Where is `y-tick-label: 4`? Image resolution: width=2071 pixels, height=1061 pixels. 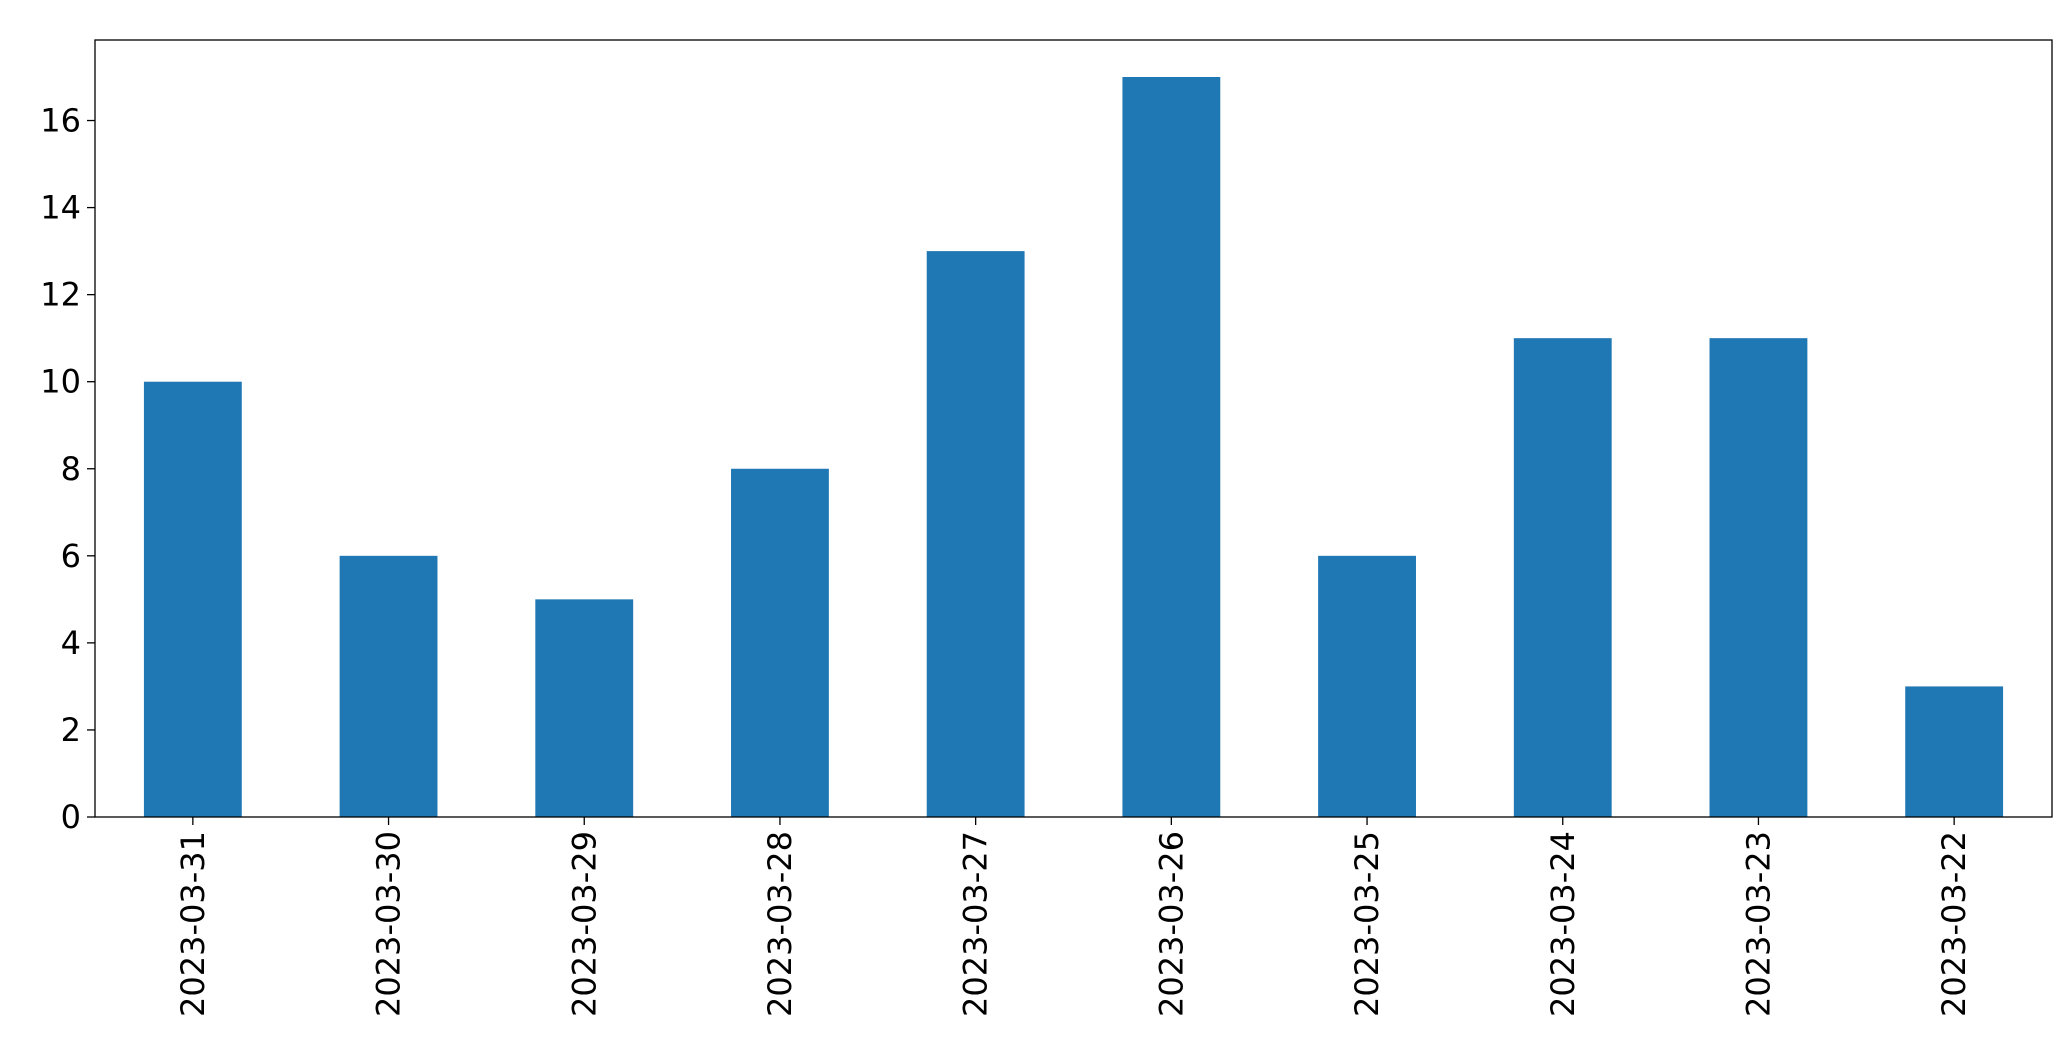
y-tick-label: 4 is located at coordinates (71, 643).